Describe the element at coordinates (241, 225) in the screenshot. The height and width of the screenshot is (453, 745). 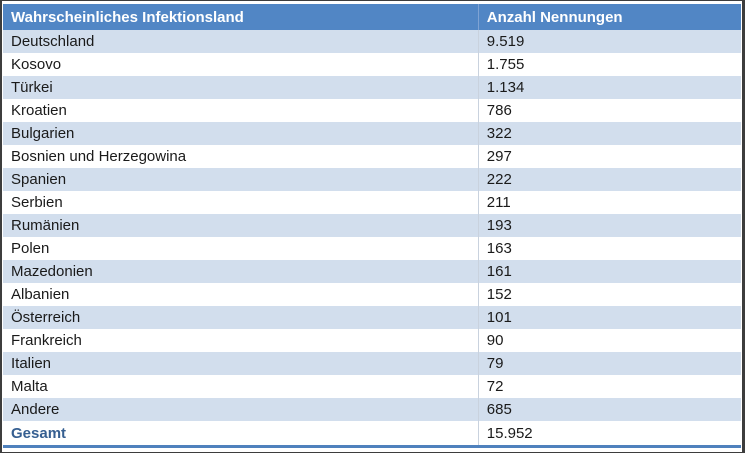
I see `country-cell: Rumänien` at that location.